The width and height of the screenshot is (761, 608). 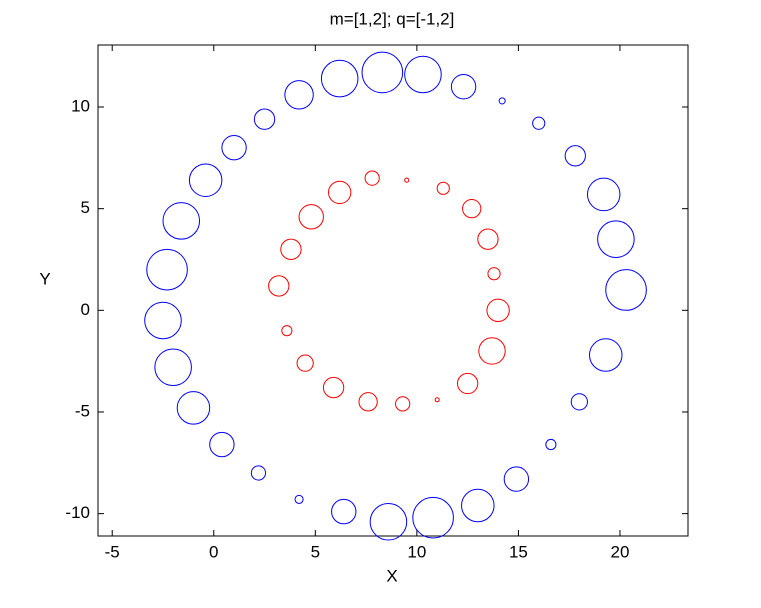 What do you see at coordinates (80, 105) in the screenshot?
I see `y-tick-label: 10` at bounding box center [80, 105].